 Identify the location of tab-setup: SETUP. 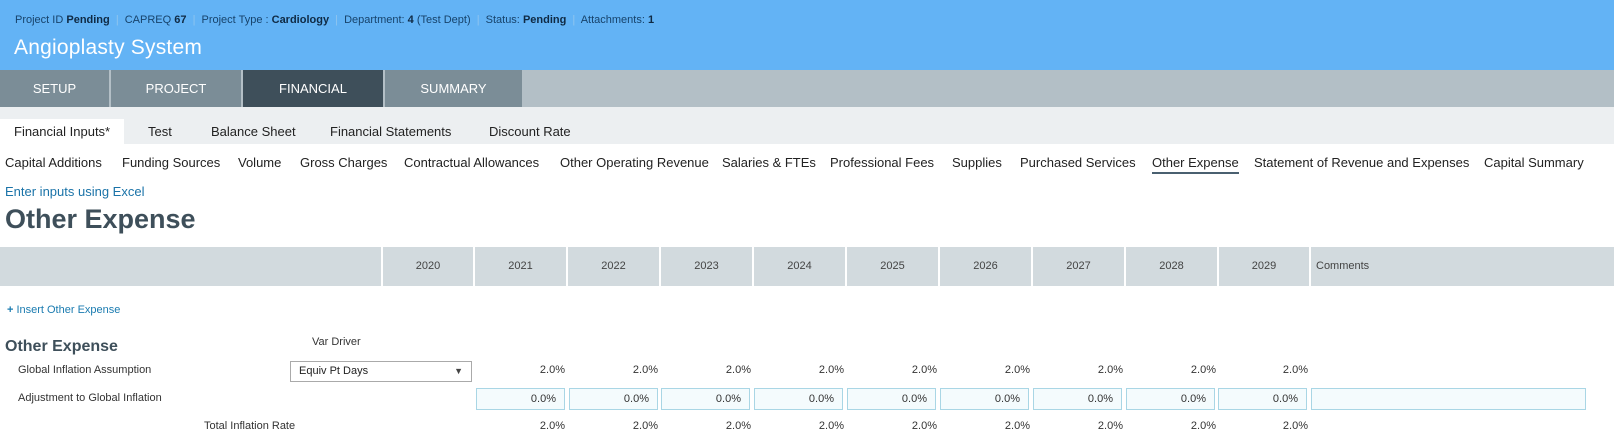
(54, 88).